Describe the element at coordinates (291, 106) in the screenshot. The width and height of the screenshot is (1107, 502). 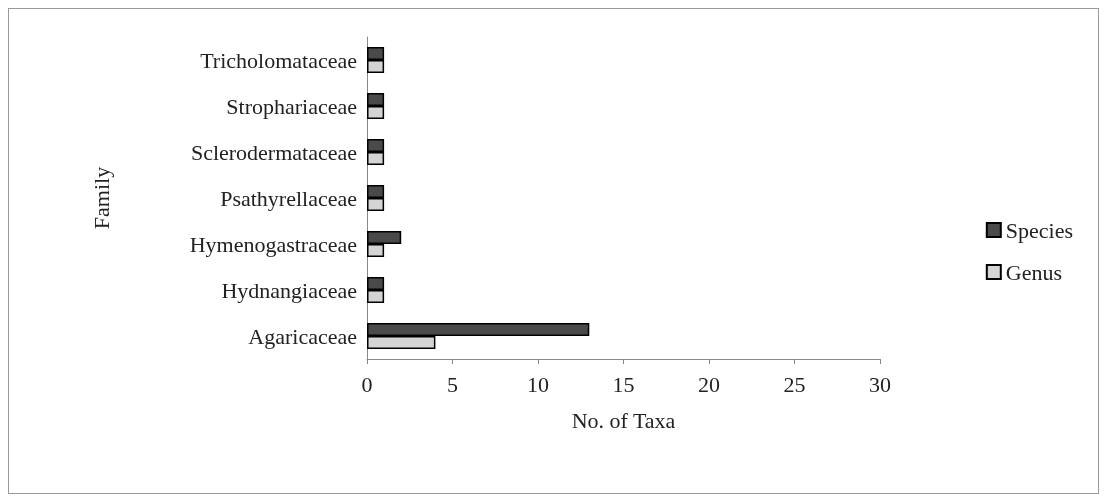
I see `y-tick-label: Strophariaceae` at that location.